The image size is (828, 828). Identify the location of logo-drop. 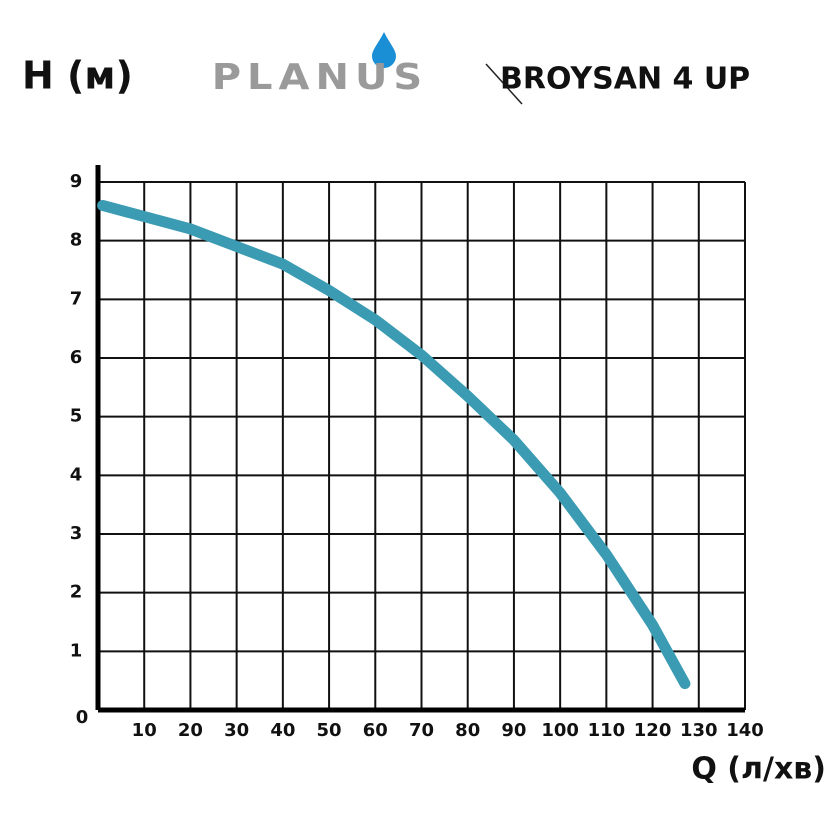
(384, 50).